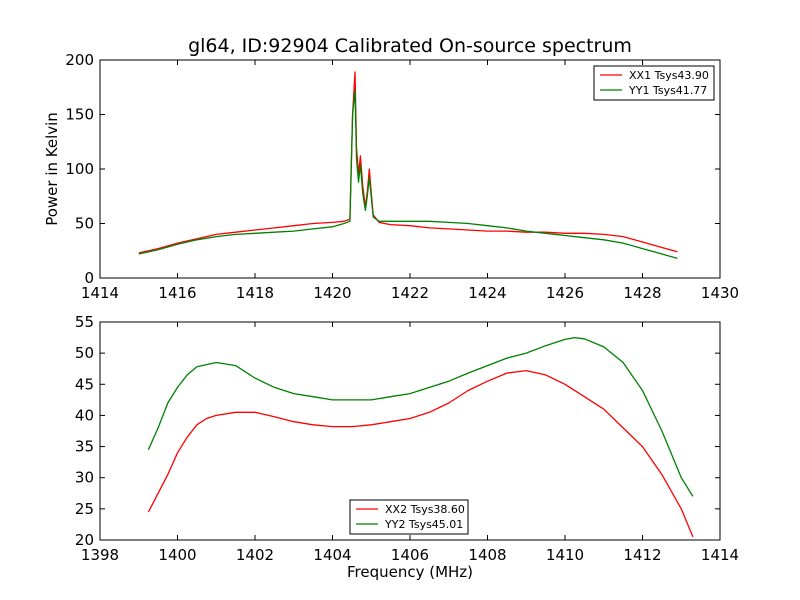 This screenshot has height=600, width=800. Describe the element at coordinates (84, 322) in the screenshot. I see `y-tick-label: 55` at that location.